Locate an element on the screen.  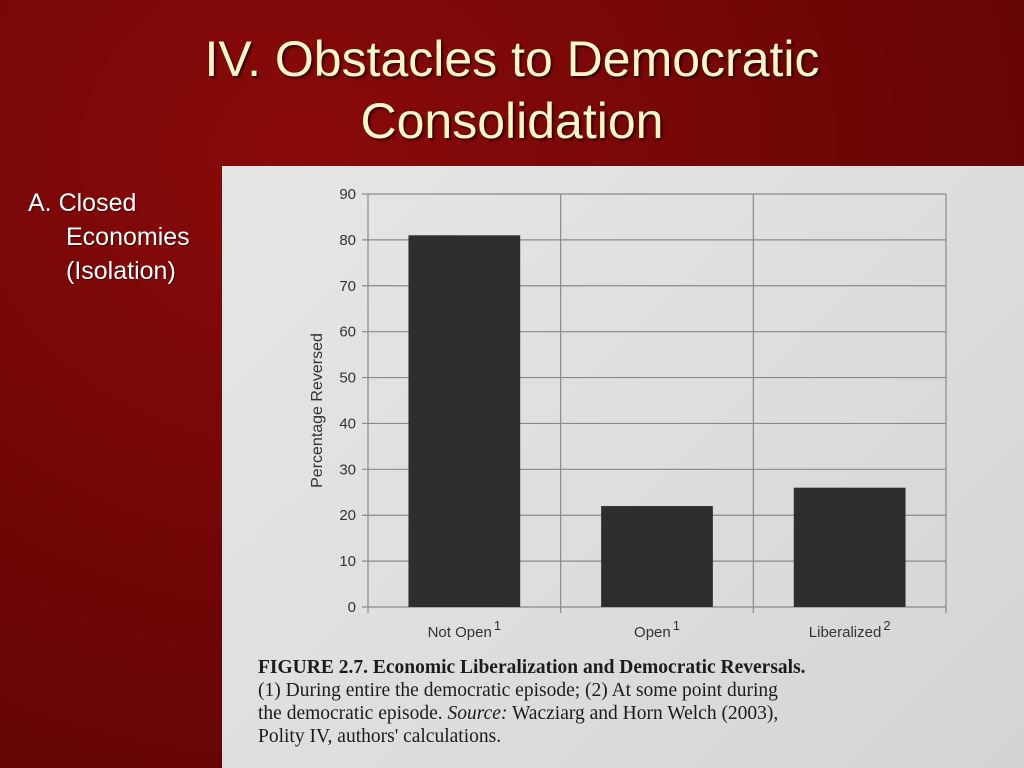
bullet-closed-economies: A. Closed Economies (Isolation) is located at coordinates (123, 237).